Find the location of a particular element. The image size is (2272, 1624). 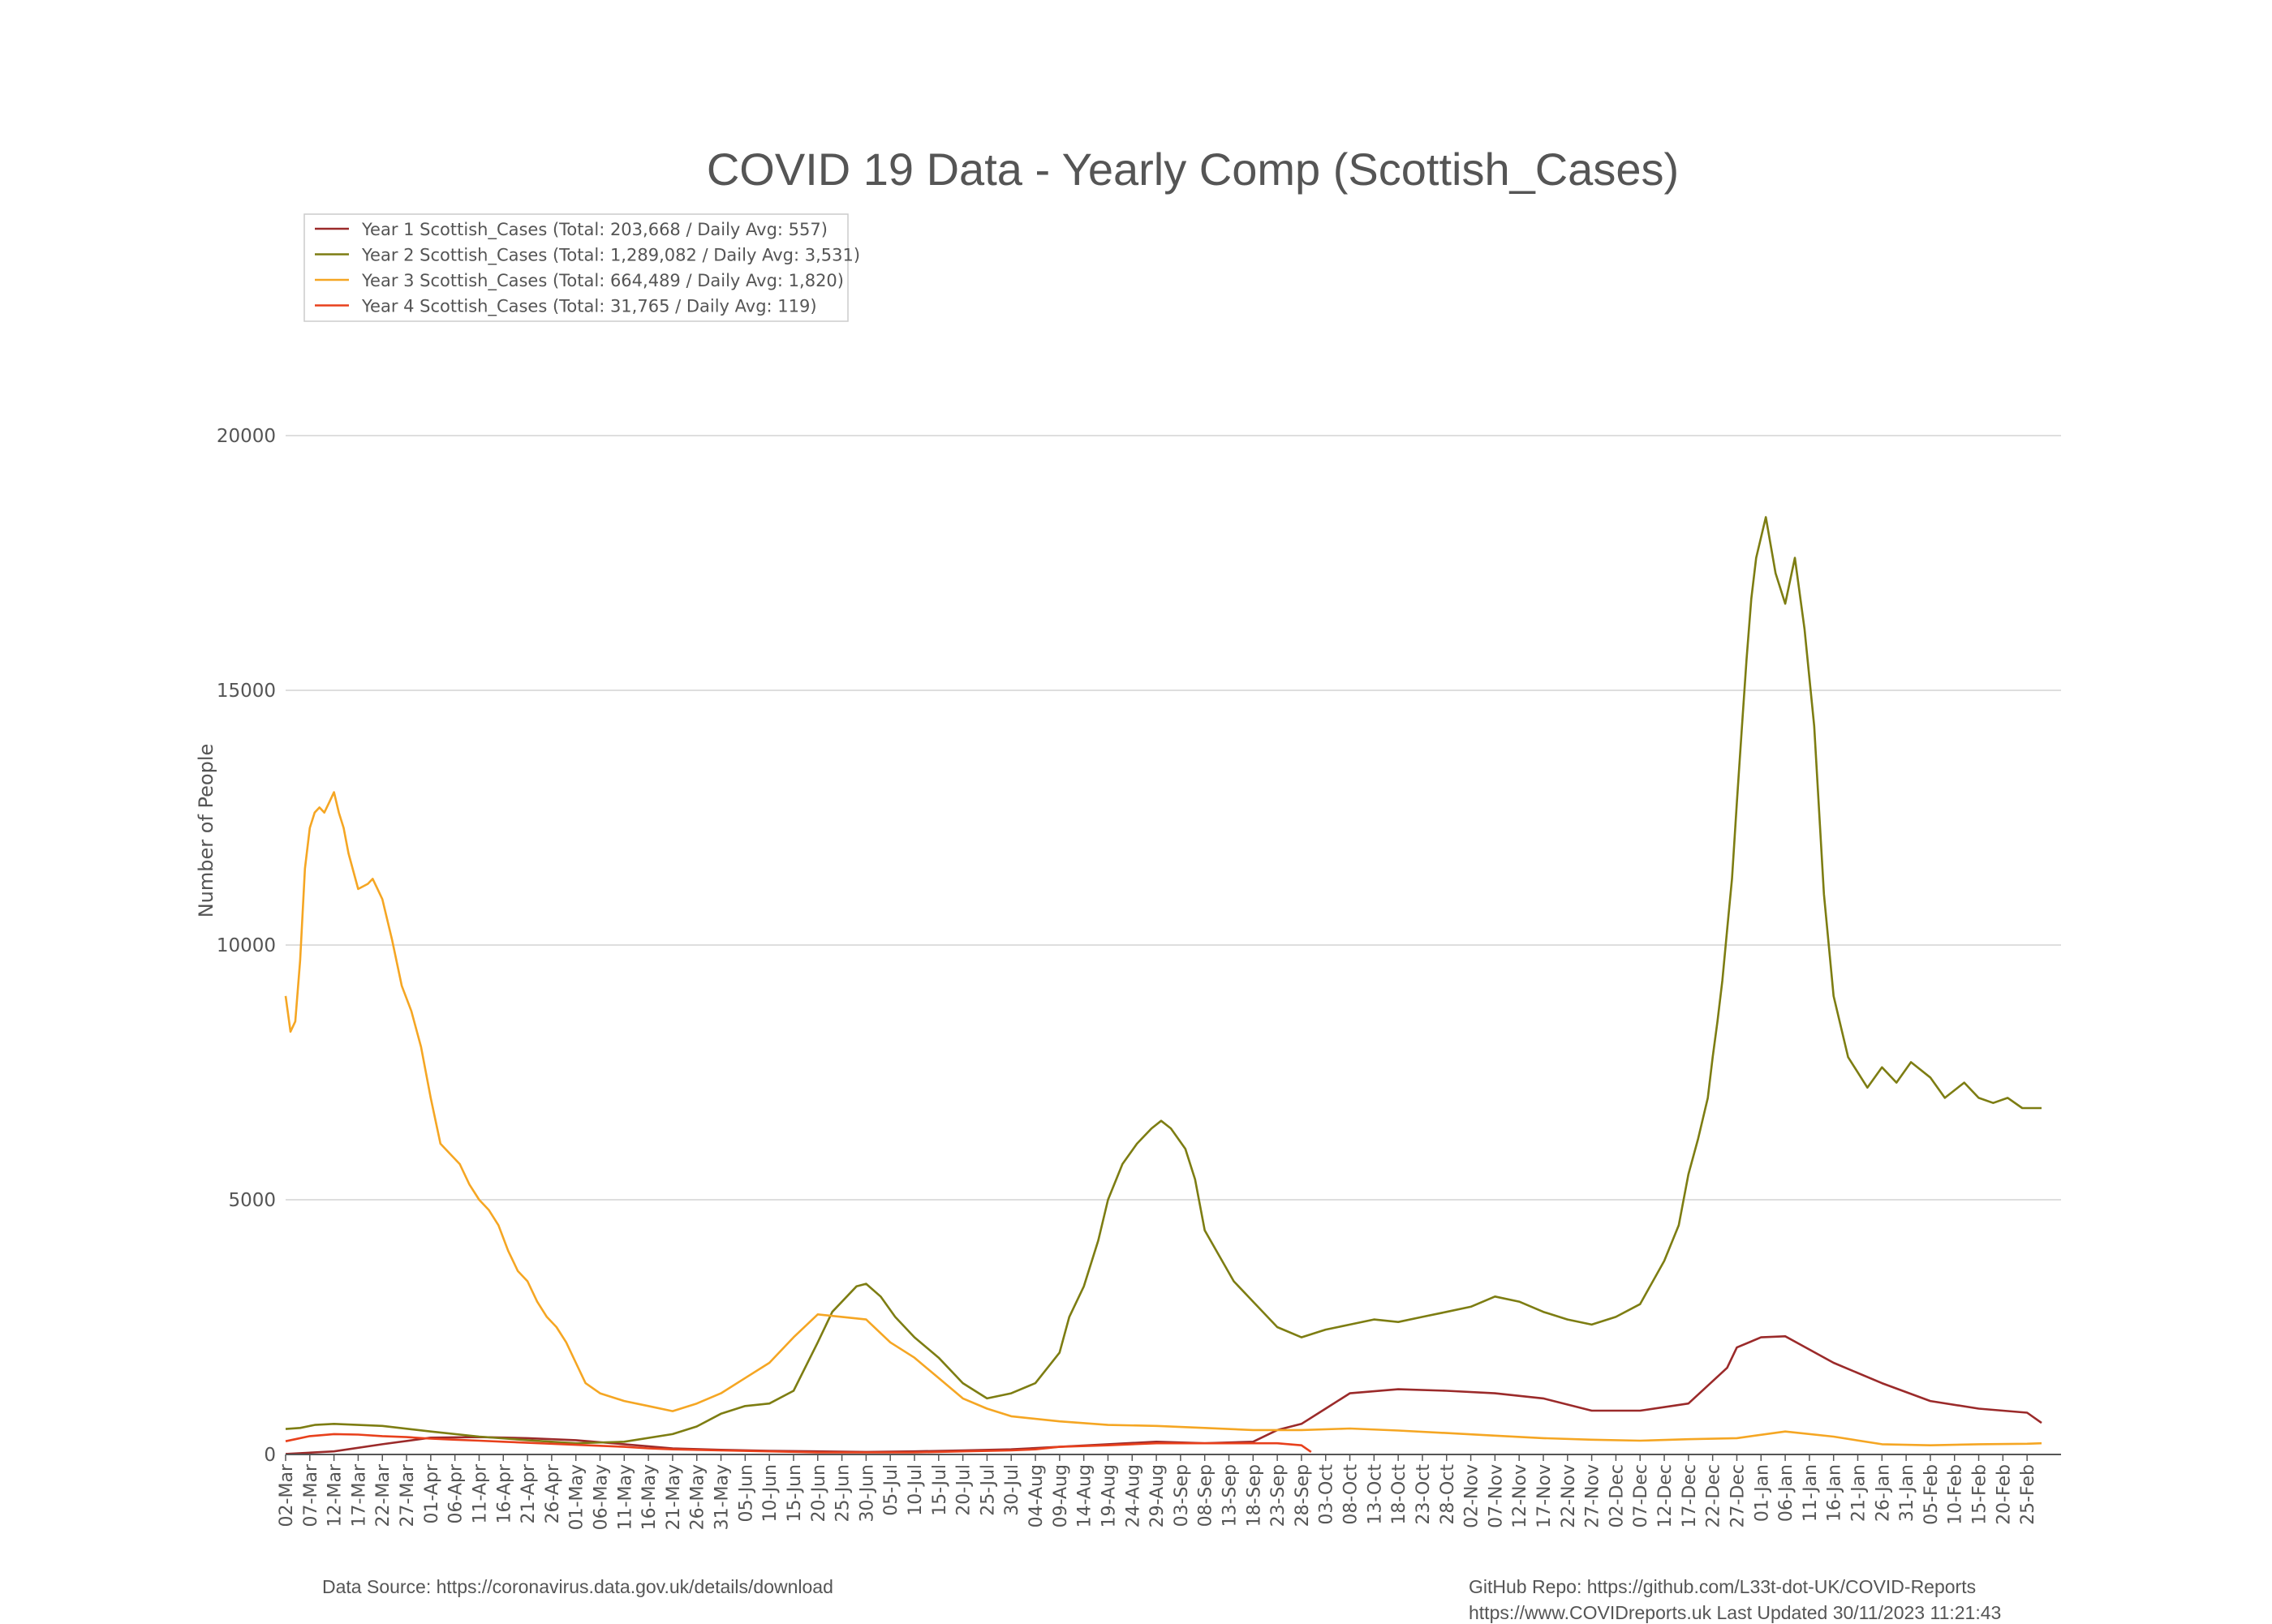

x-tick-label: 17-Dec is located at coordinates (1690, 1496).